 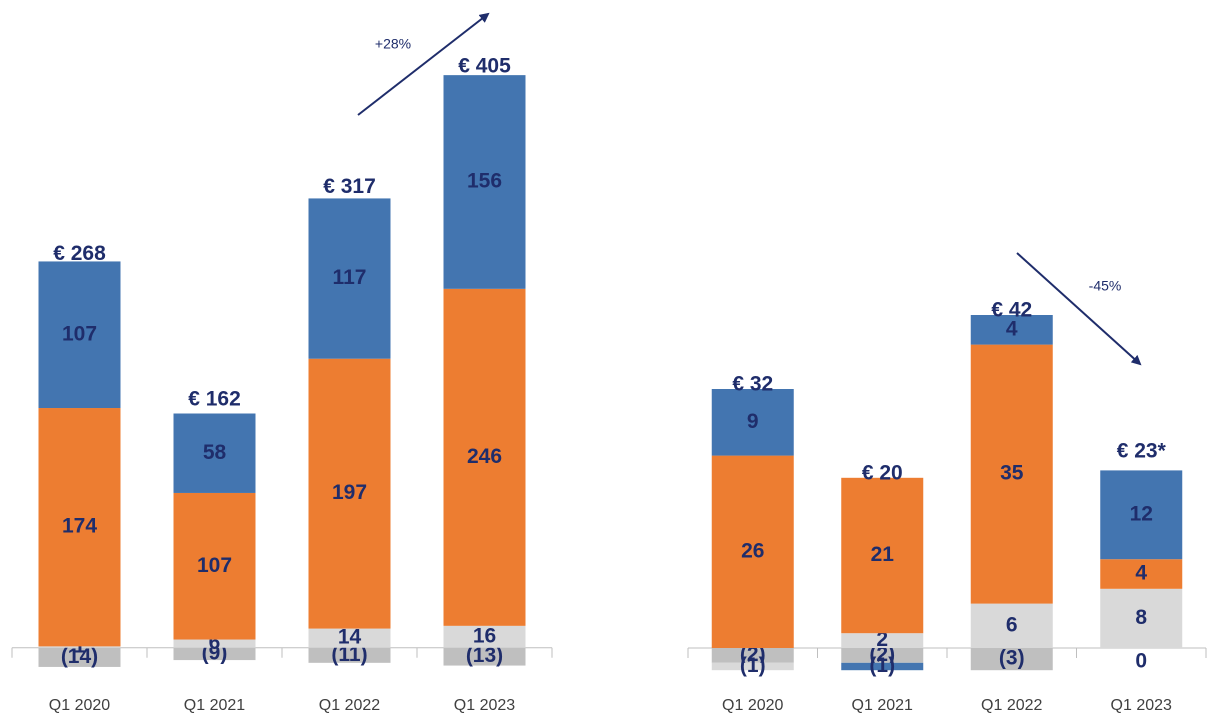 I want to click on data-label: 246, so click(x=484, y=456).